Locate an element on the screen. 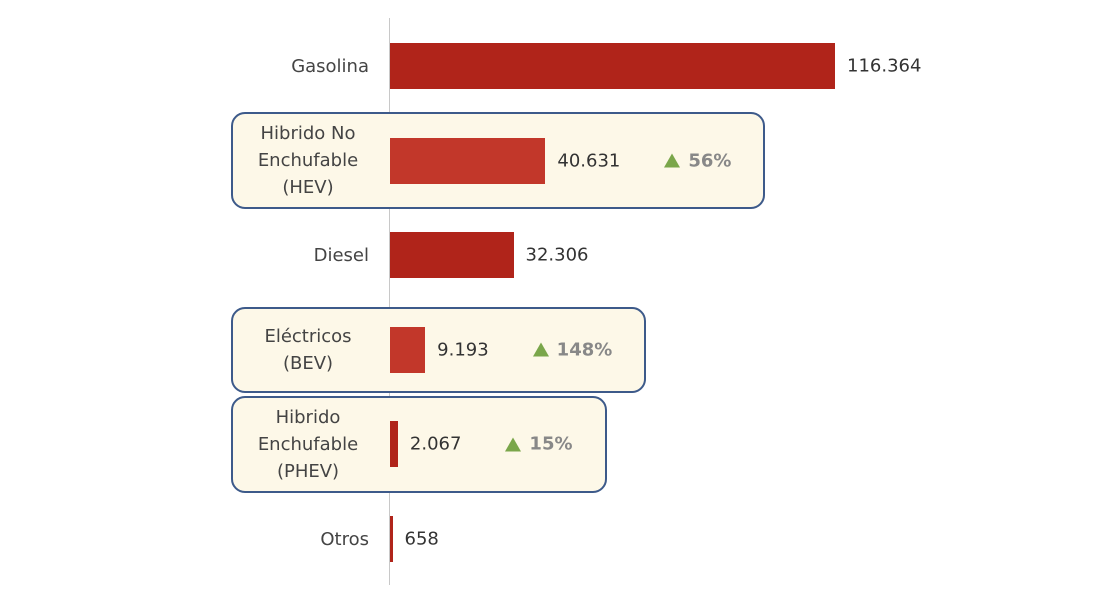 Image resolution: width=1100 pixels, height=604 pixels. axis-line is located at coordinates (389, 301).